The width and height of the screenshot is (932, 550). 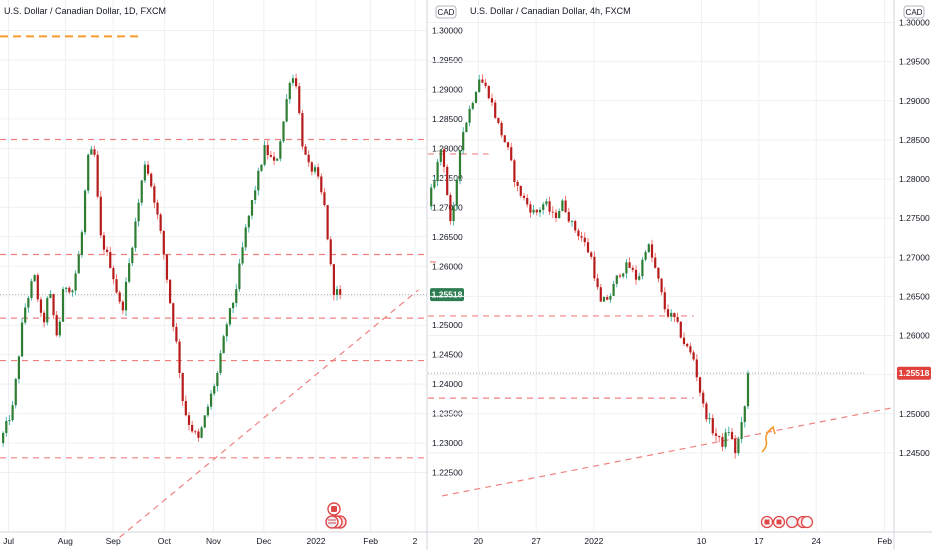 I want to click on y-tick-label: 1.23000, so click(x=447, y=443).